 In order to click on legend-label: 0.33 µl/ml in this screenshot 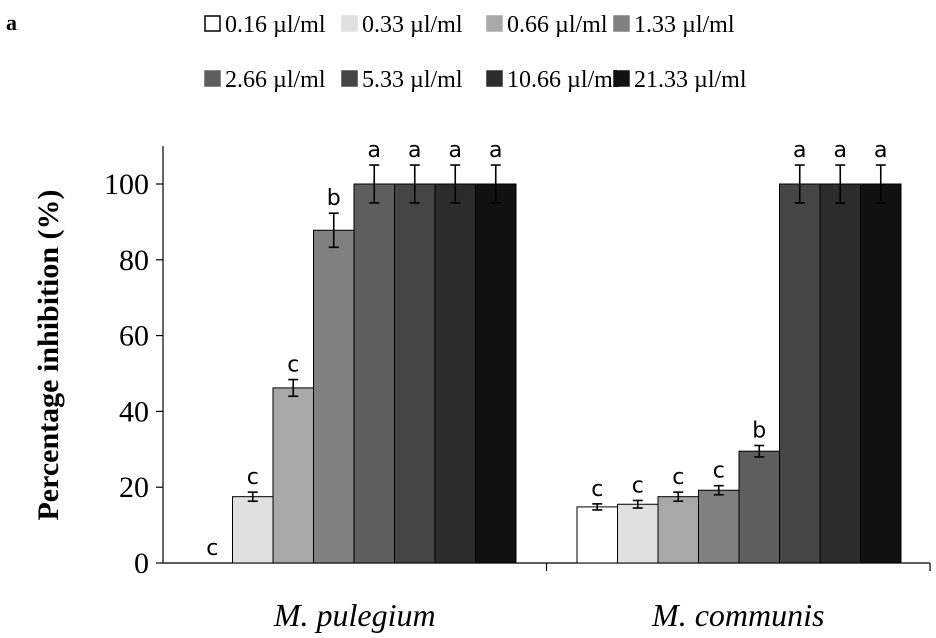, I will do `click(412, 25)`.